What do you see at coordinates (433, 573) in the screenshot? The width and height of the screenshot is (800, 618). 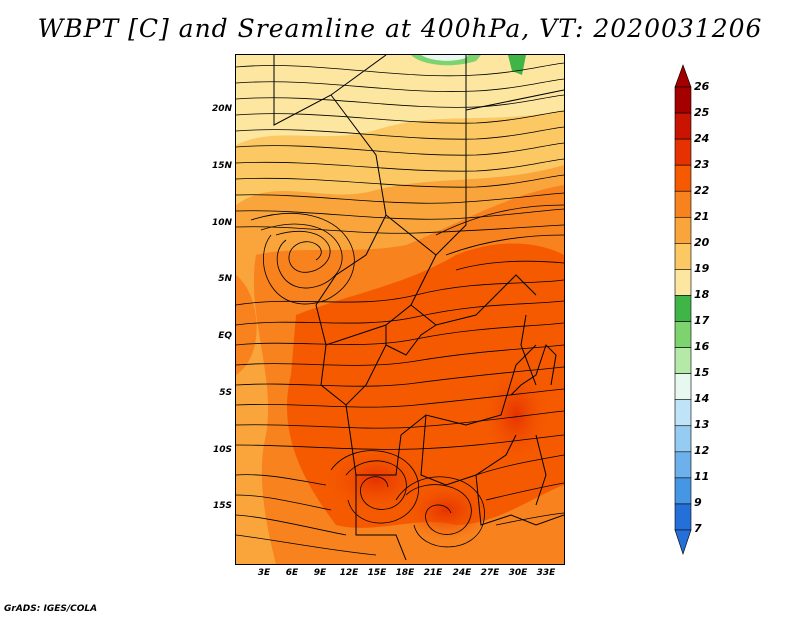 I see `lon-label-21e: 21E` at bounding box center [433, 573].